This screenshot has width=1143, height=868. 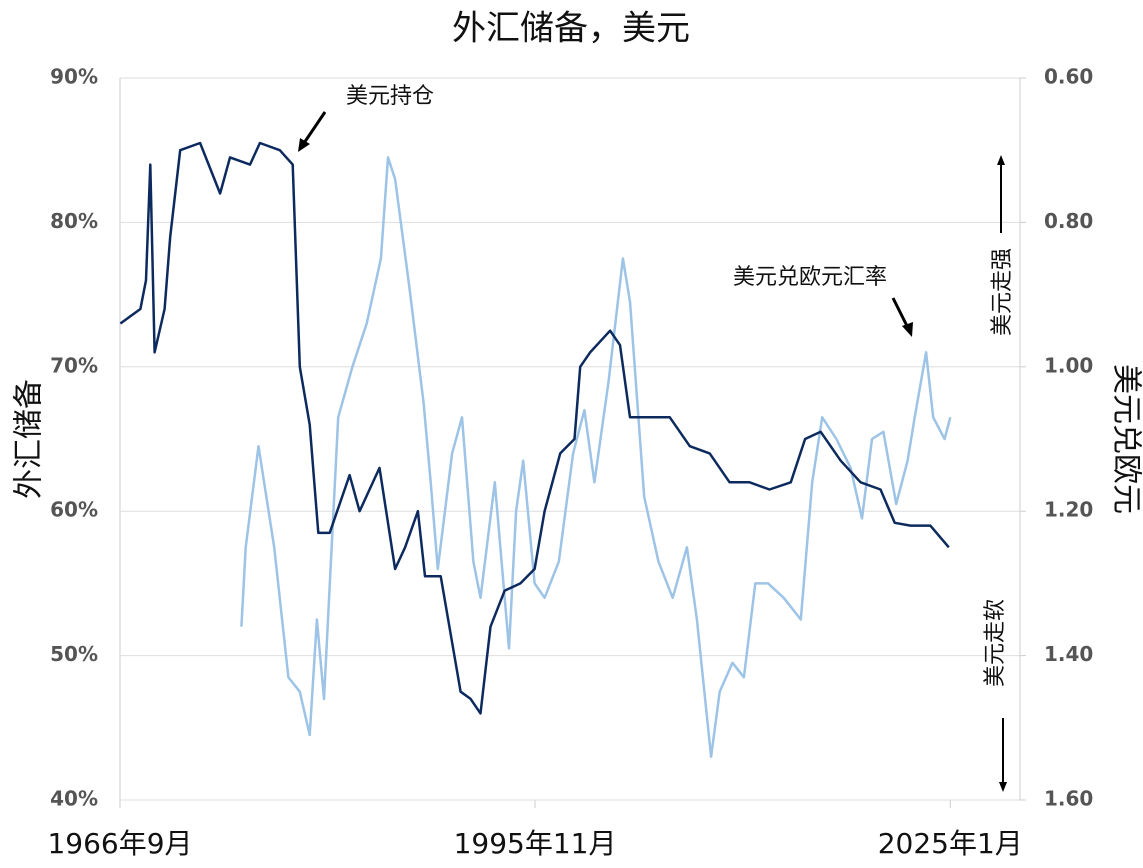 What do you see at coordinates (313, 129) in the screenshot?
I see `annotation-arrow` at bounding box center [313, 129].